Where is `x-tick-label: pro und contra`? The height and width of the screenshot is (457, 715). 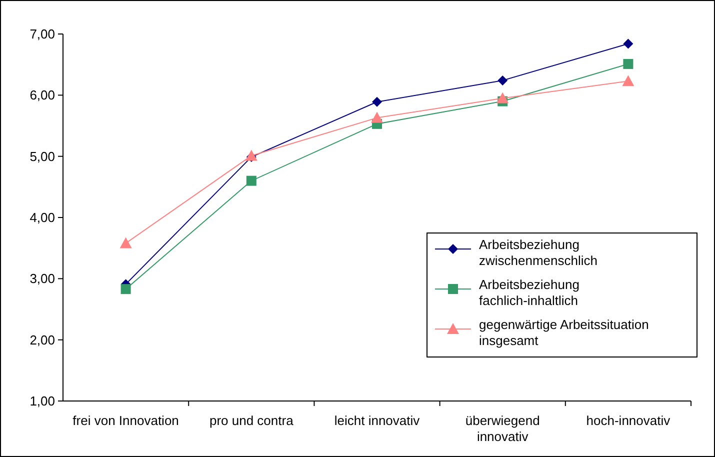
x-tick-label: pro und contra is located at coordinates (251, 420).